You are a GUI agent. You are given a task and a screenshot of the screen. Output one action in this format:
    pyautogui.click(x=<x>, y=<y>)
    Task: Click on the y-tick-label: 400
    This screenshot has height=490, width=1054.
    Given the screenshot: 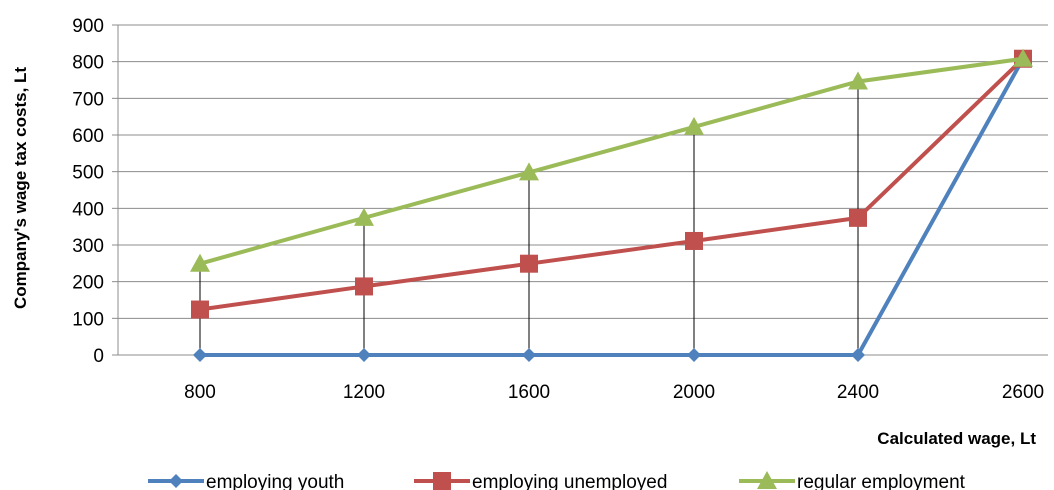 What is the action you would take?
    pyautogui.click(x=88, y=209)
    